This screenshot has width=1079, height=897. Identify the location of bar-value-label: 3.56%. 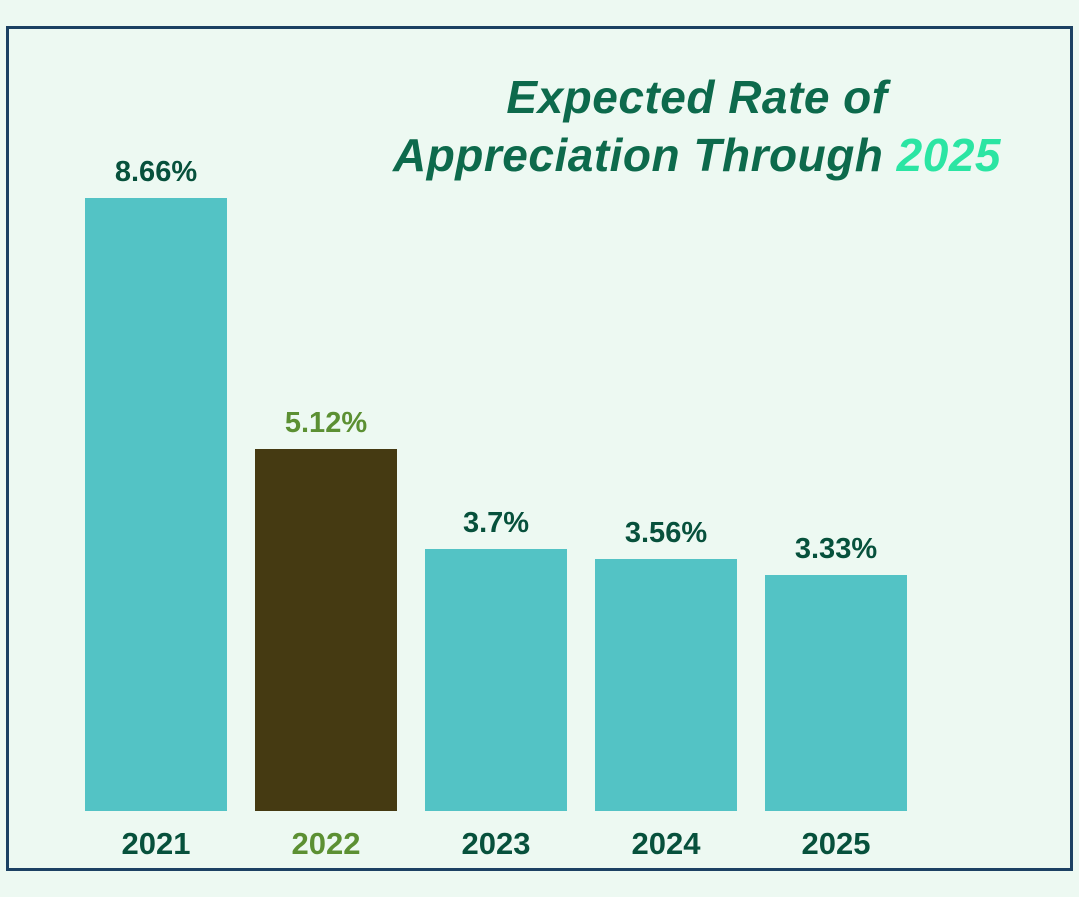
(666, 533).